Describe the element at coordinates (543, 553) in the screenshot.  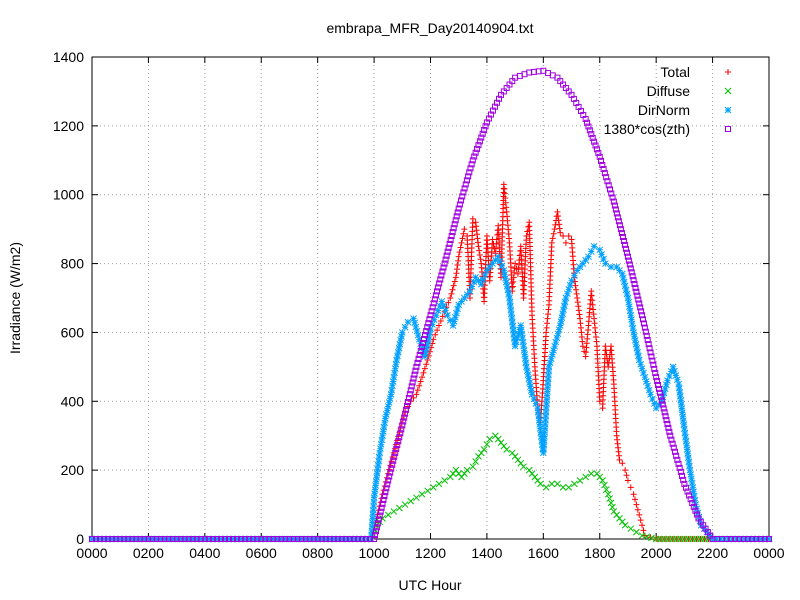
I see `x-tick-label: 1600` at that location.